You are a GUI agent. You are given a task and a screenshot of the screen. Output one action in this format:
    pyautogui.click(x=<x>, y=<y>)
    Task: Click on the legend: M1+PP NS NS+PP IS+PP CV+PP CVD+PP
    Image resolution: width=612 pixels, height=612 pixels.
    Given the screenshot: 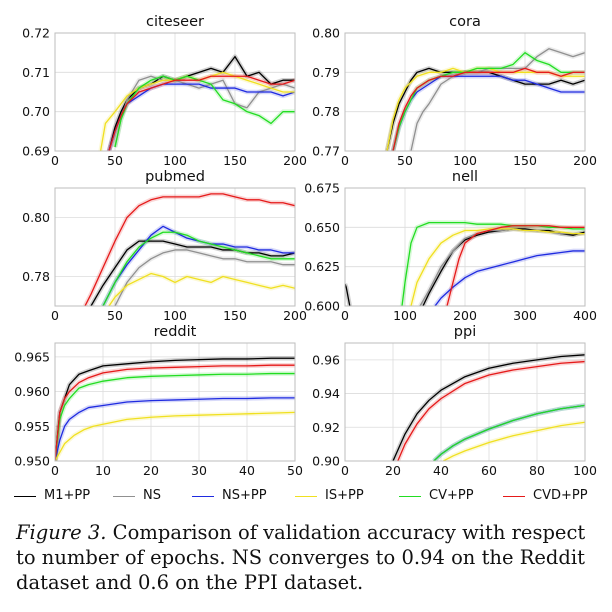 What is the action you would take?
    pyautogui.click(x=306, y=497)
    